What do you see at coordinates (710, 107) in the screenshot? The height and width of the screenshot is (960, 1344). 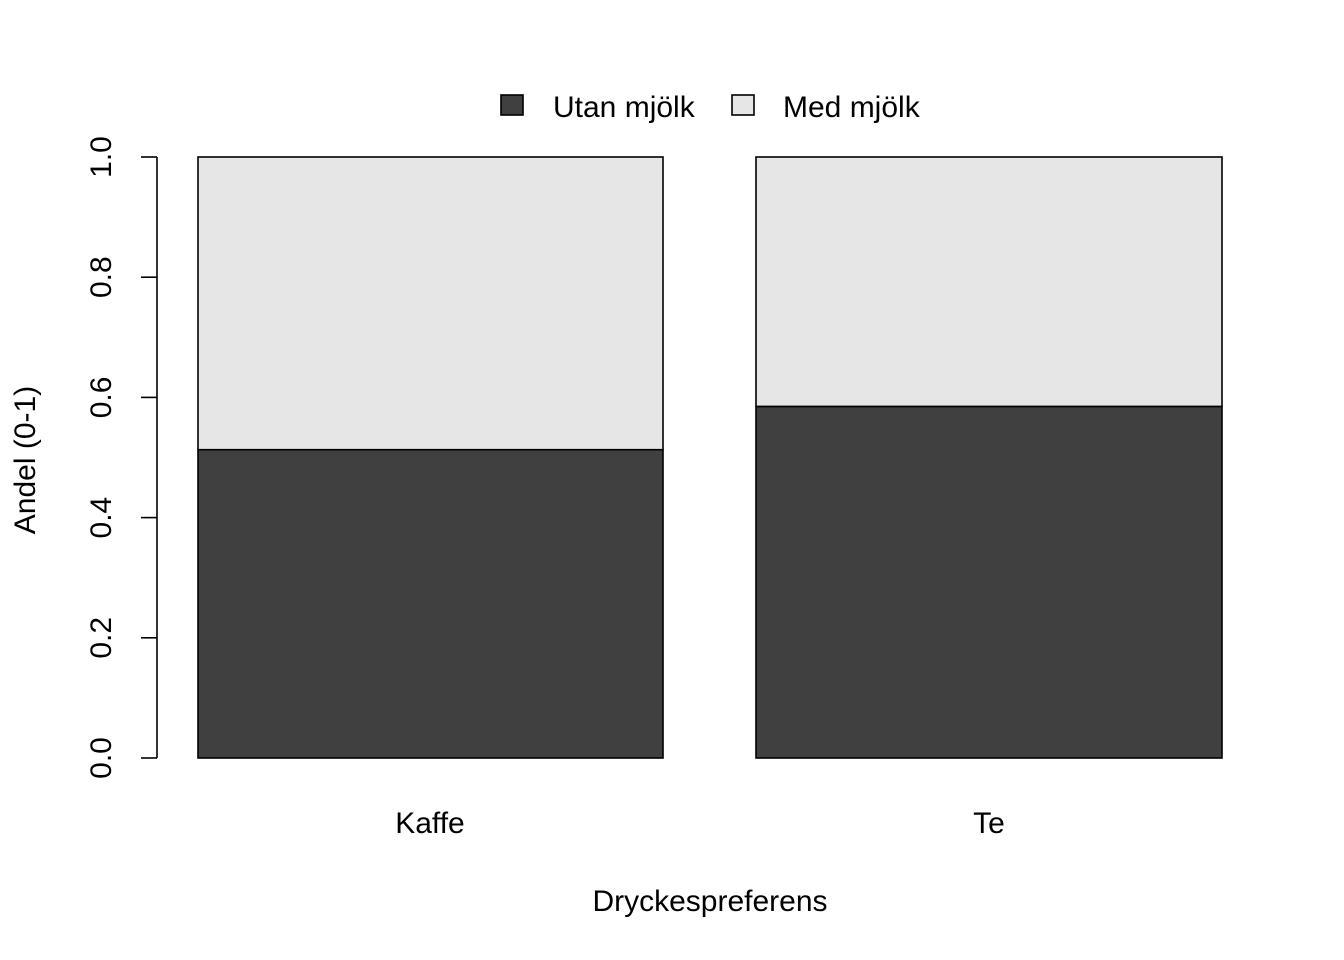 I see `legend: Utan mjölk Med mjölk` at bounding box center [710, 107].